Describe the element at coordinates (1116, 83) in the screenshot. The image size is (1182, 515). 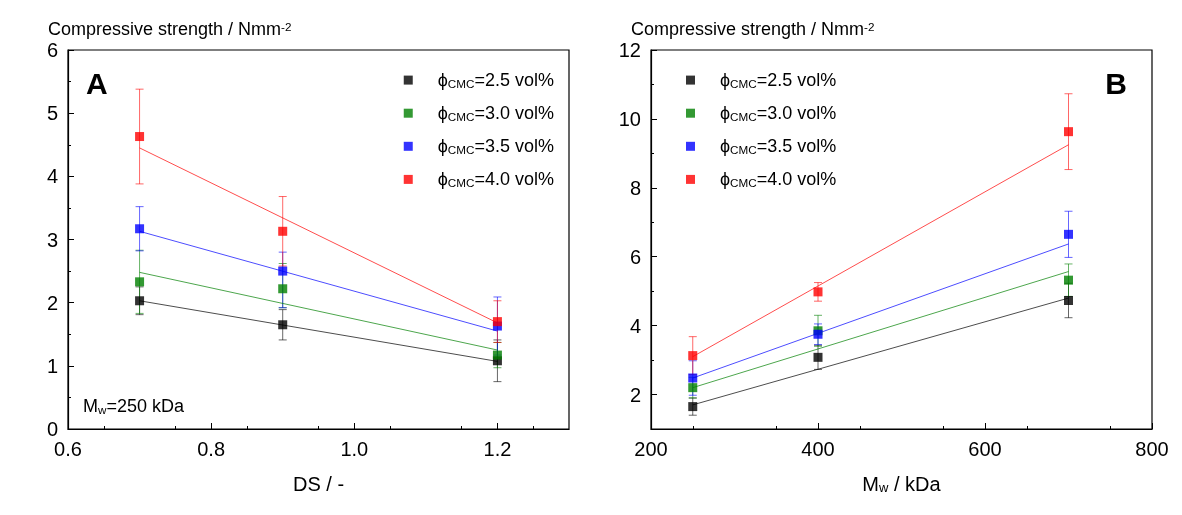
I see `annotation: B` at that location.